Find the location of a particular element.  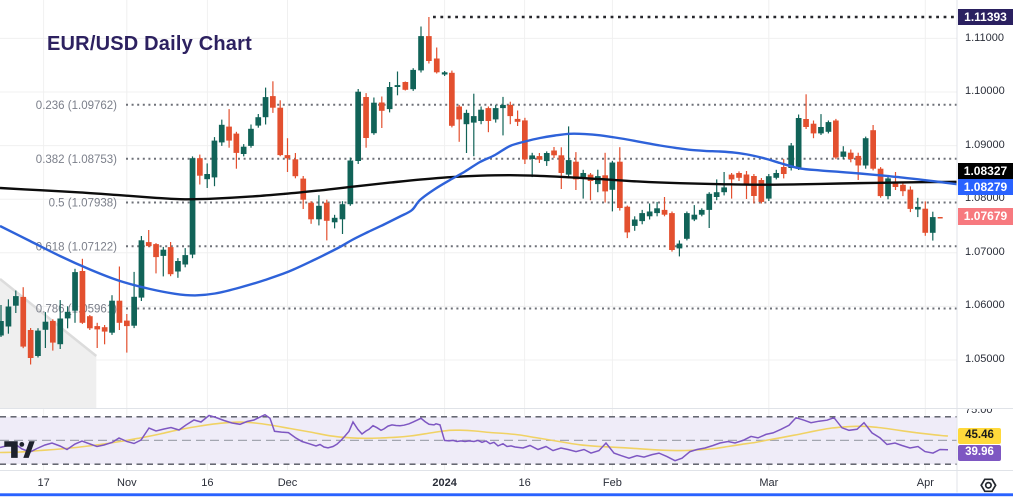

svg-text: 0.618 (1.07122) is located at coordinates (76, 247).